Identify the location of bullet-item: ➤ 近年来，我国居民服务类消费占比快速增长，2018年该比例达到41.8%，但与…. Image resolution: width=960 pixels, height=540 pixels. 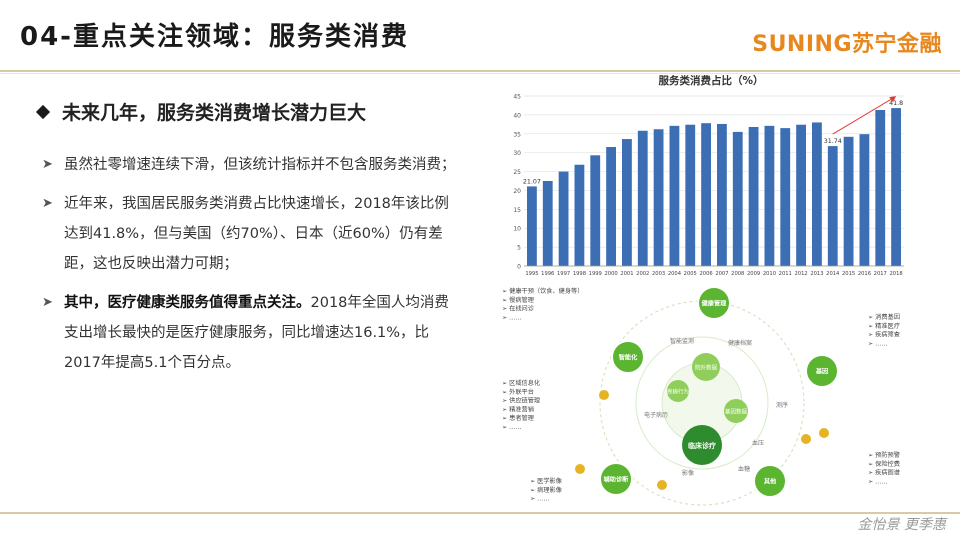
(252, 234).